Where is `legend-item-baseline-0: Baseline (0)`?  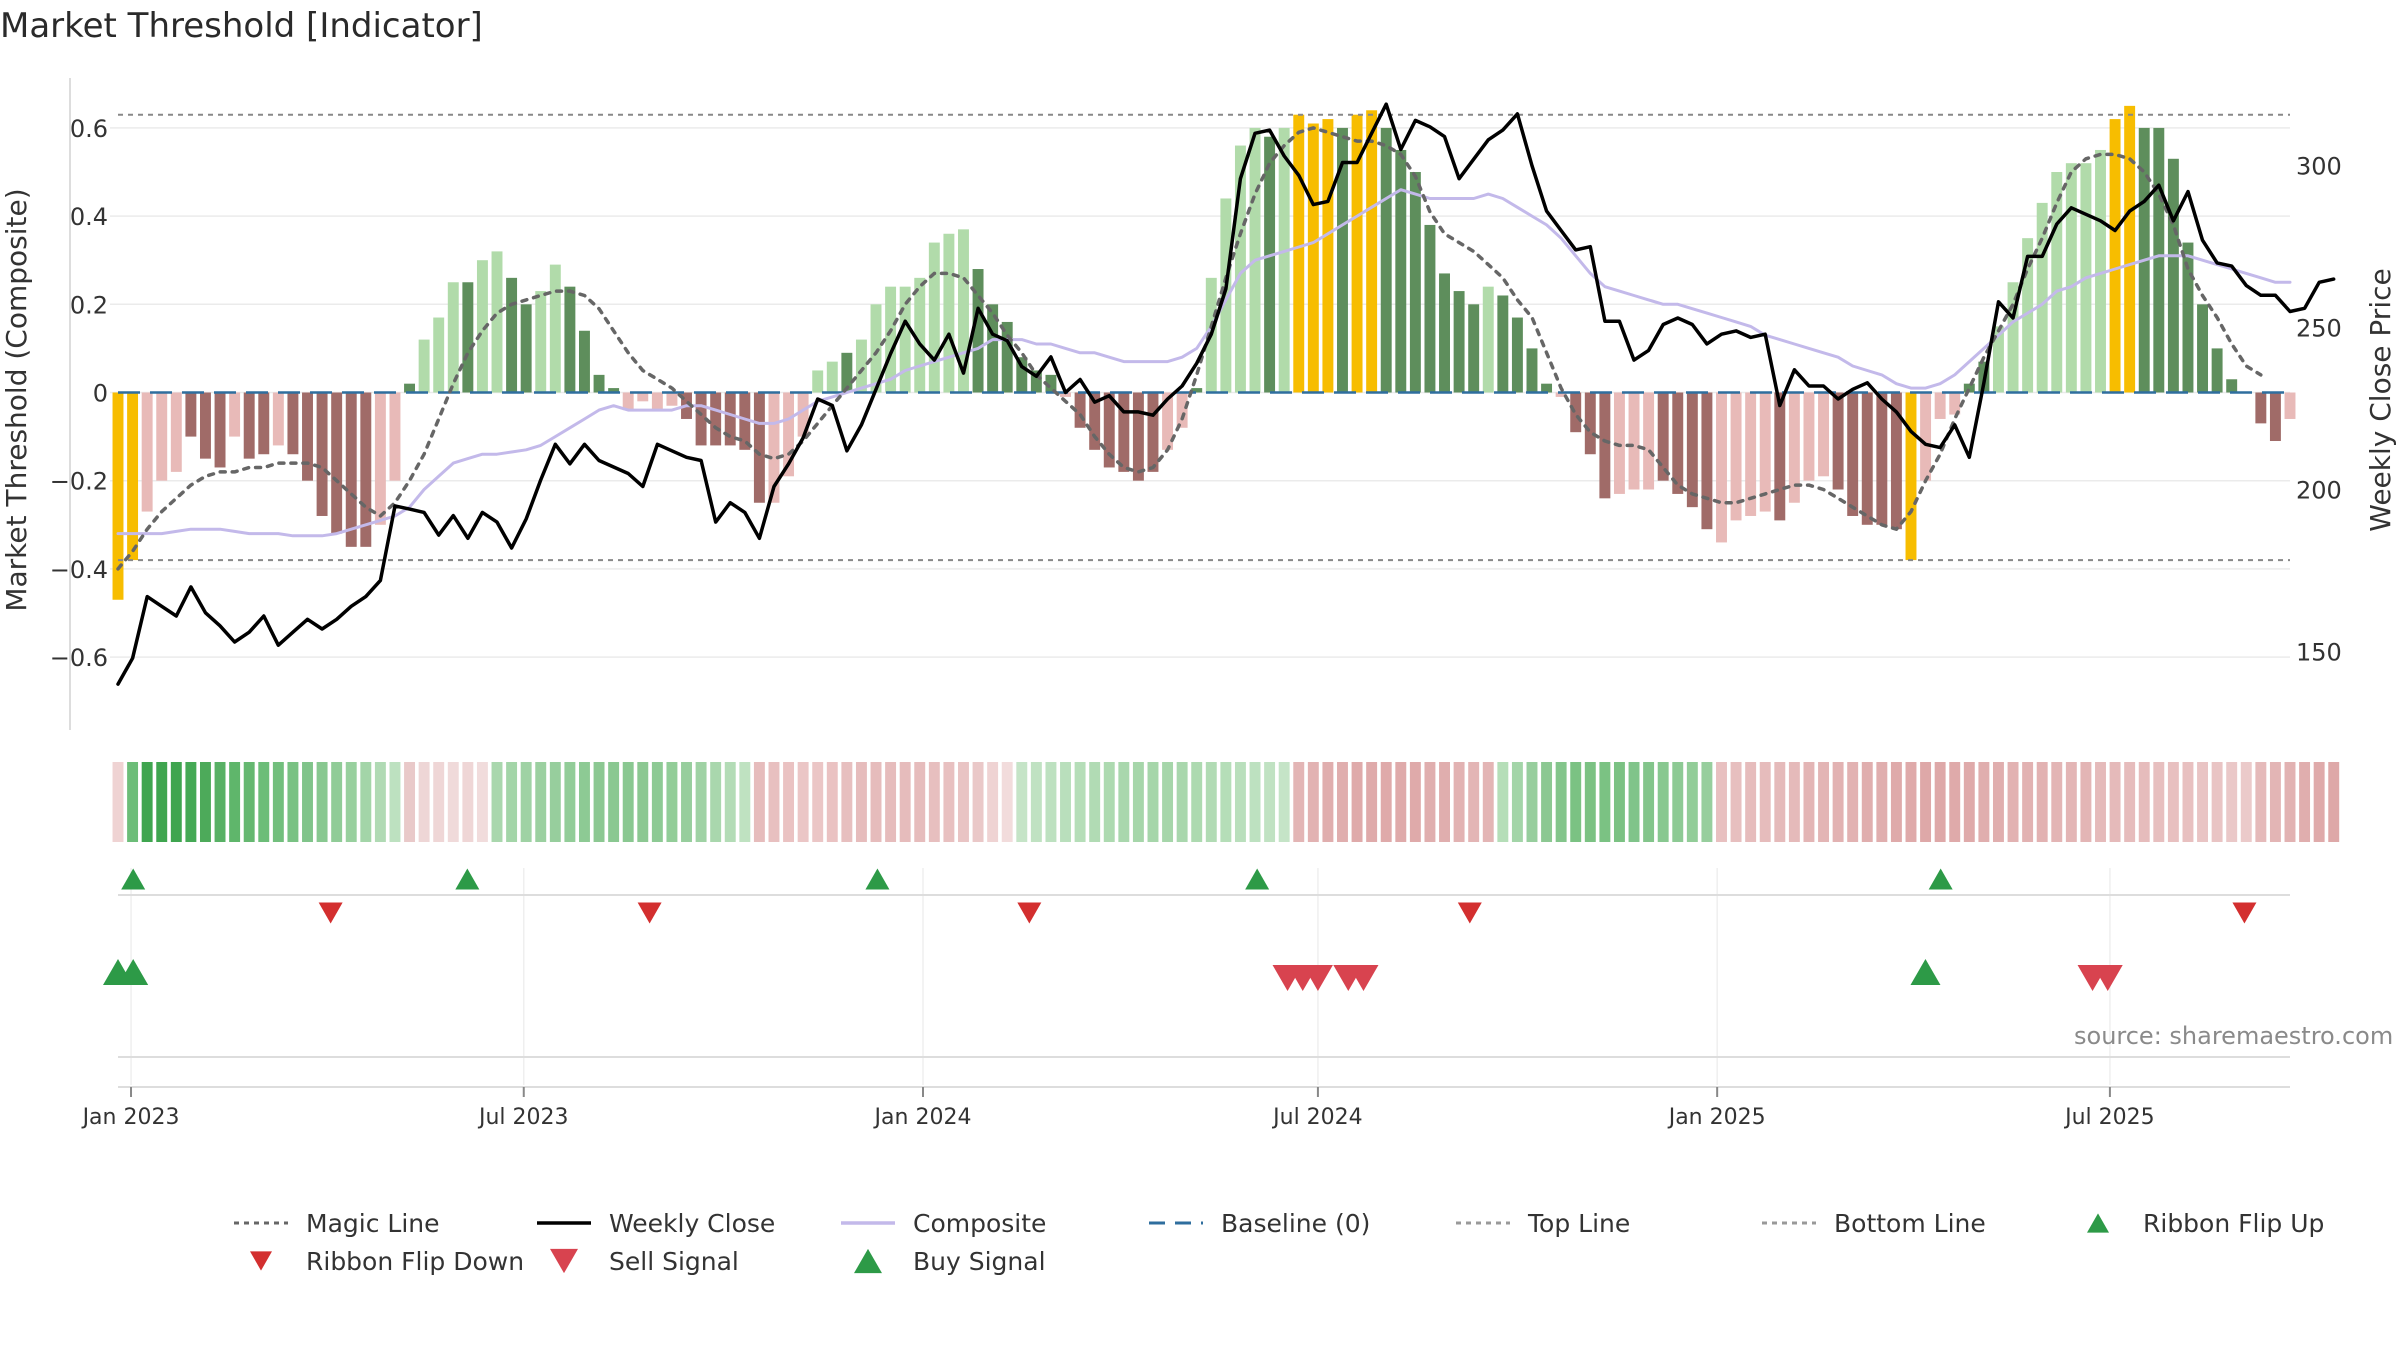 legend-item-baseline-0: Baseline (0) is located at coordinates (1257, 1223).